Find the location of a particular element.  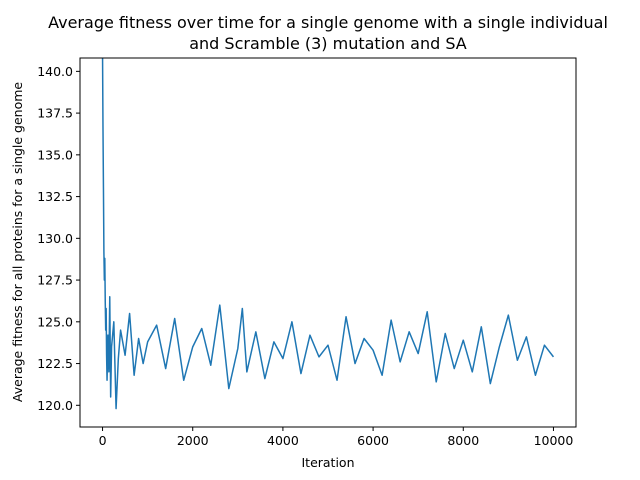

y-tick-label: 132.5 is located at coordinates (55, 196).